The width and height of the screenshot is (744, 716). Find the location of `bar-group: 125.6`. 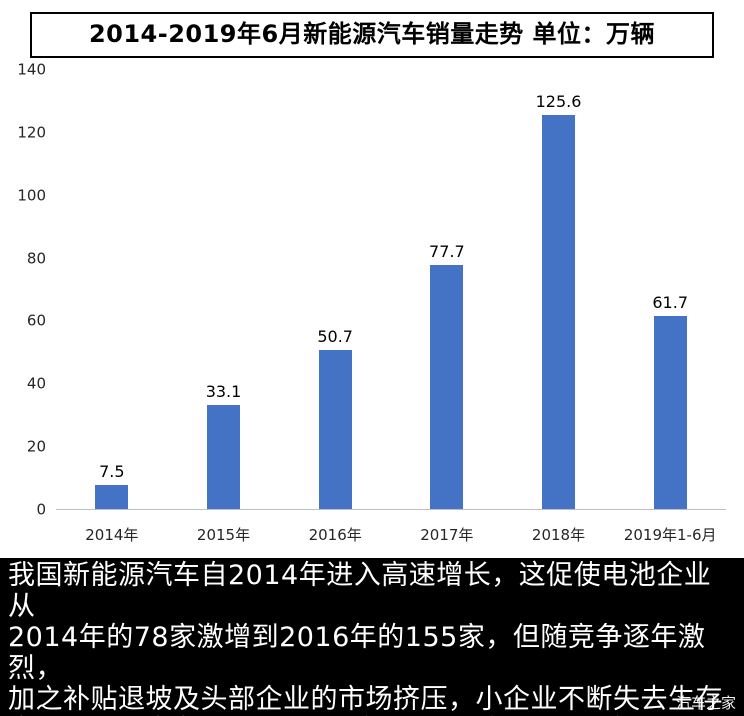

bar-group: 125.6 is located at coordinates (559, 289).